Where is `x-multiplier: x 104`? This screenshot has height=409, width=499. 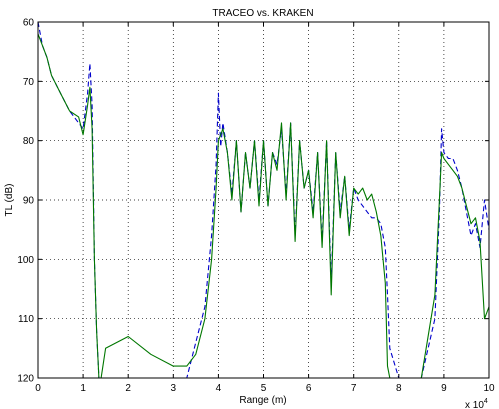
x-multiplier: x 104 is located at coordinates (476, 403).